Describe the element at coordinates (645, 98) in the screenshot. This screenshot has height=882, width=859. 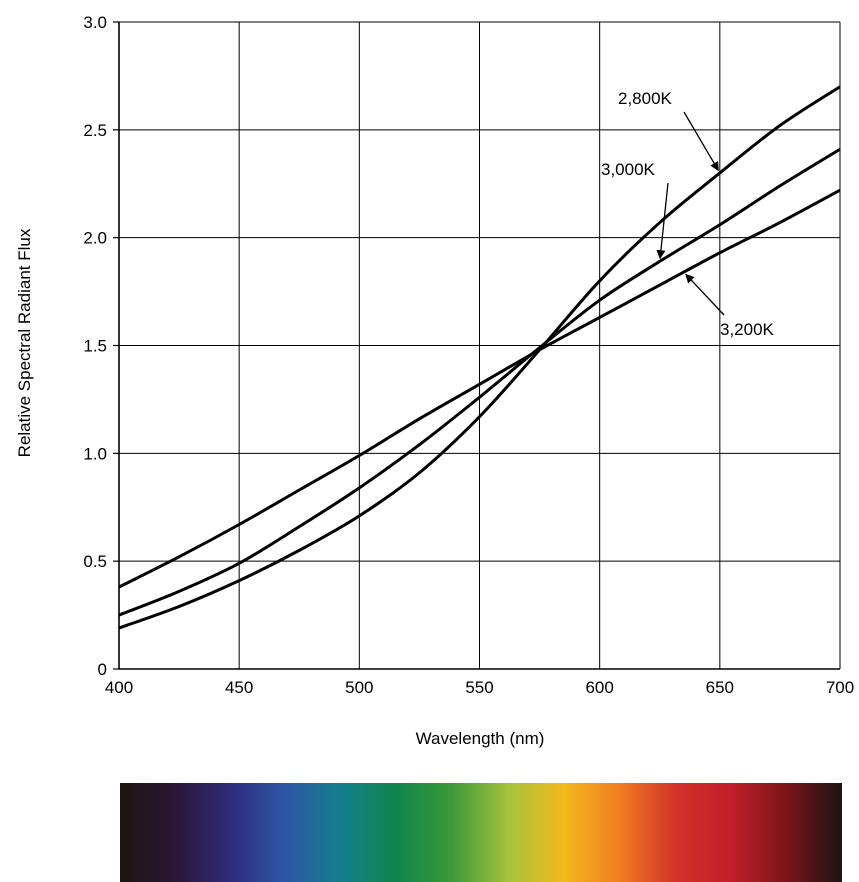
I see `curve-label: 2,800K` at that location.